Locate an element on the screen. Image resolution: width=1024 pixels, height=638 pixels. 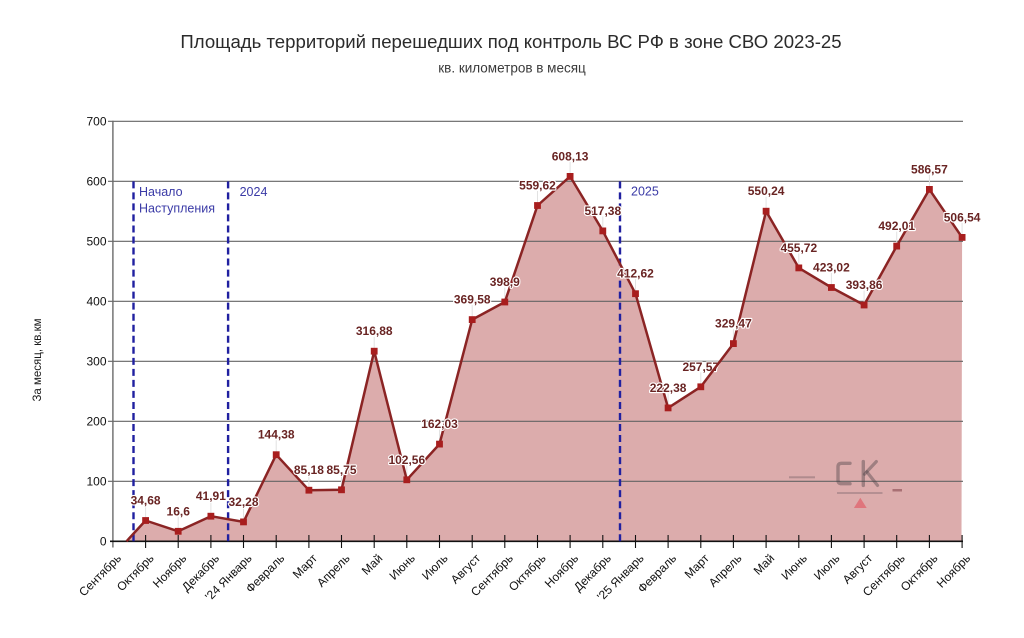
svg-text: Начало is located at coordinates (161, 192).